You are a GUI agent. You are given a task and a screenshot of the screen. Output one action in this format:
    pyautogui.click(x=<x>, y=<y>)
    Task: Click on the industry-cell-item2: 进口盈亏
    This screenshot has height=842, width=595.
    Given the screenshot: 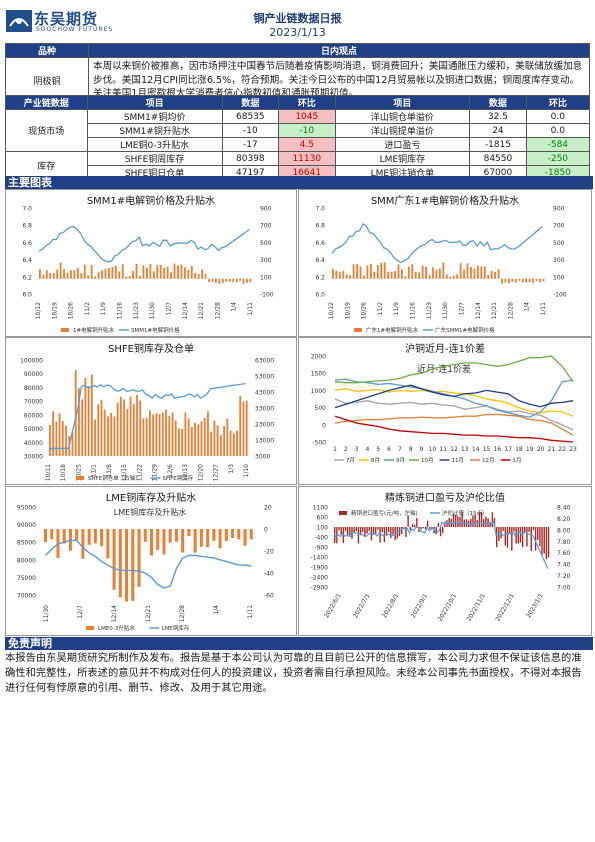 What is the action you would take?
    pyautogui.click(x=402, y=144)
    